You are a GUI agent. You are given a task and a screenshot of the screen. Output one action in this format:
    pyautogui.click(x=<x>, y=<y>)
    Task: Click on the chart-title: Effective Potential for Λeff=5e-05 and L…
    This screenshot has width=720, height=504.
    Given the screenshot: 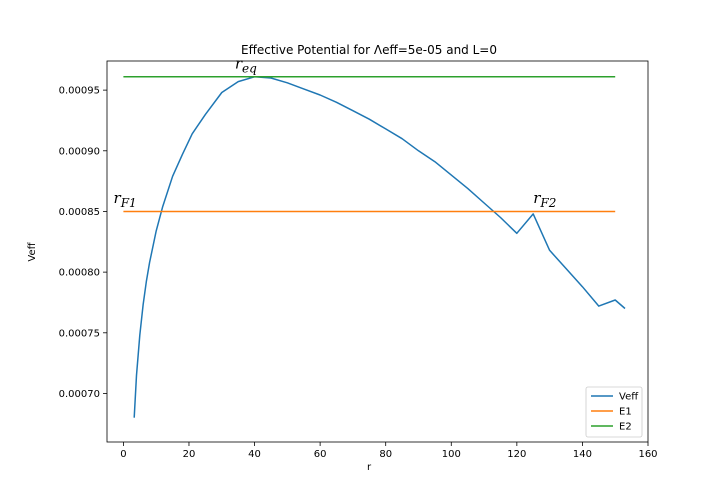 What is the action you would take?
    pyautogui.click(x=369, y=50)
    